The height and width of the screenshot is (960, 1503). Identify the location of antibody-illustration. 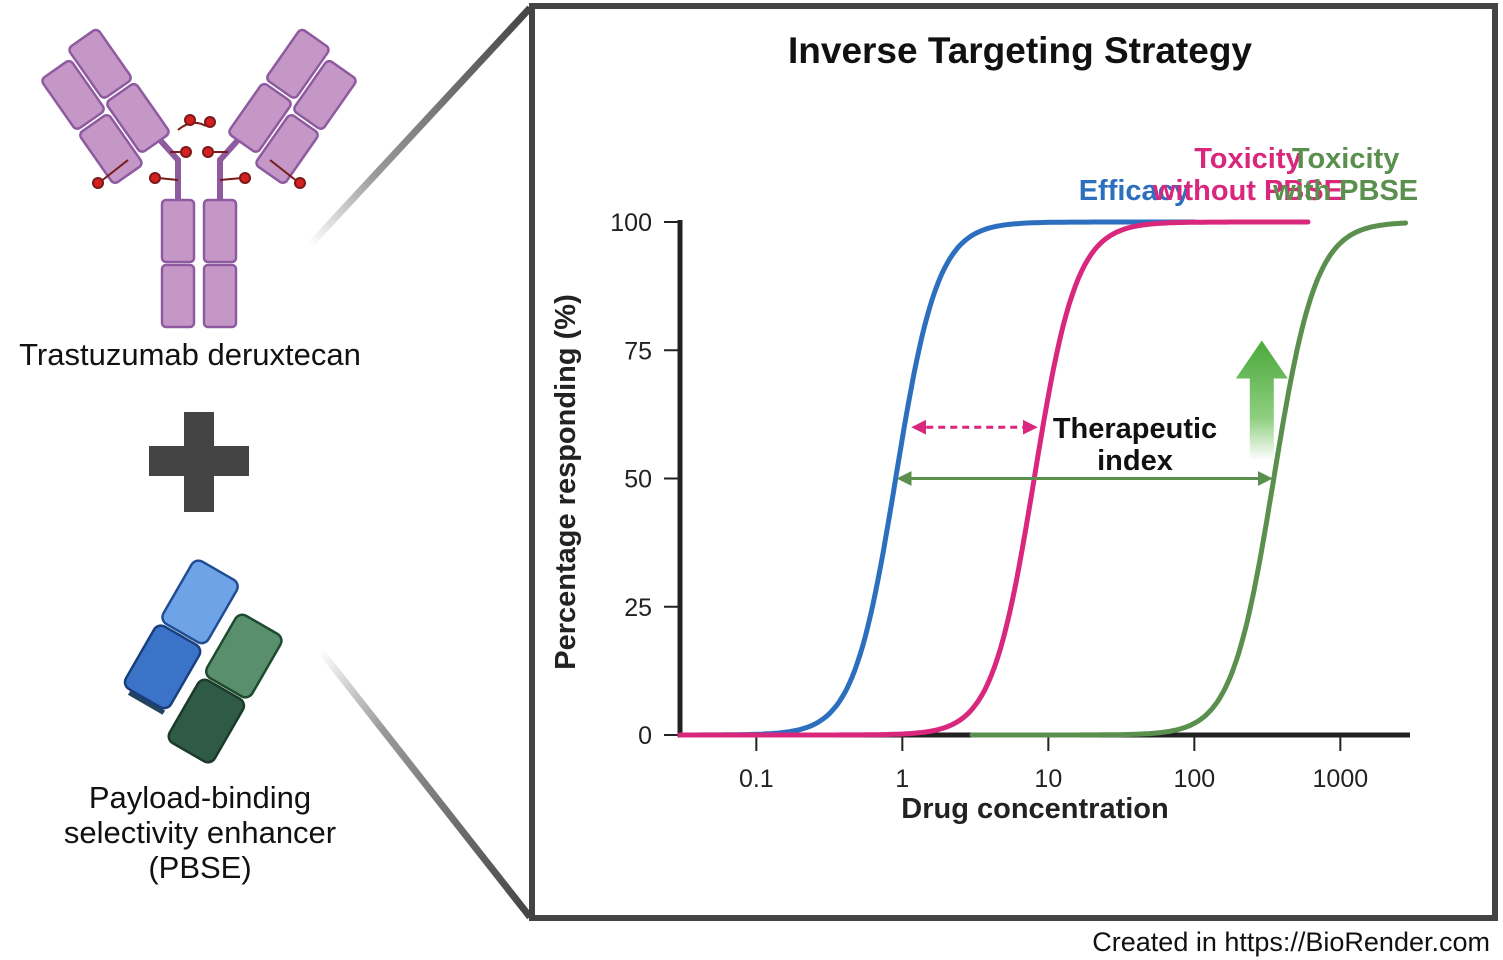
(199, 178).